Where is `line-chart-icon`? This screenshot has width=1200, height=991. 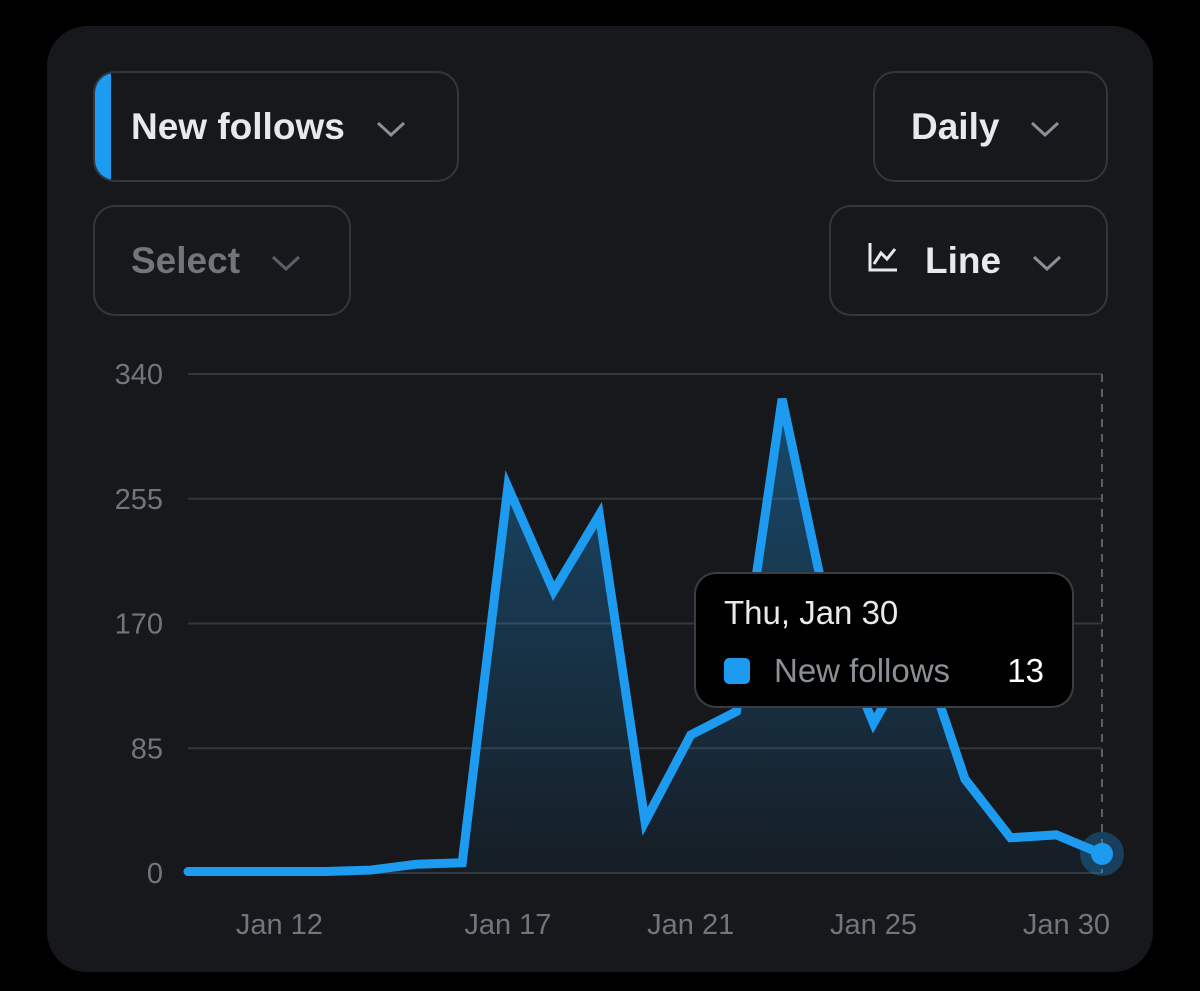
line-chart-icon is located at coordinates (883, 261).